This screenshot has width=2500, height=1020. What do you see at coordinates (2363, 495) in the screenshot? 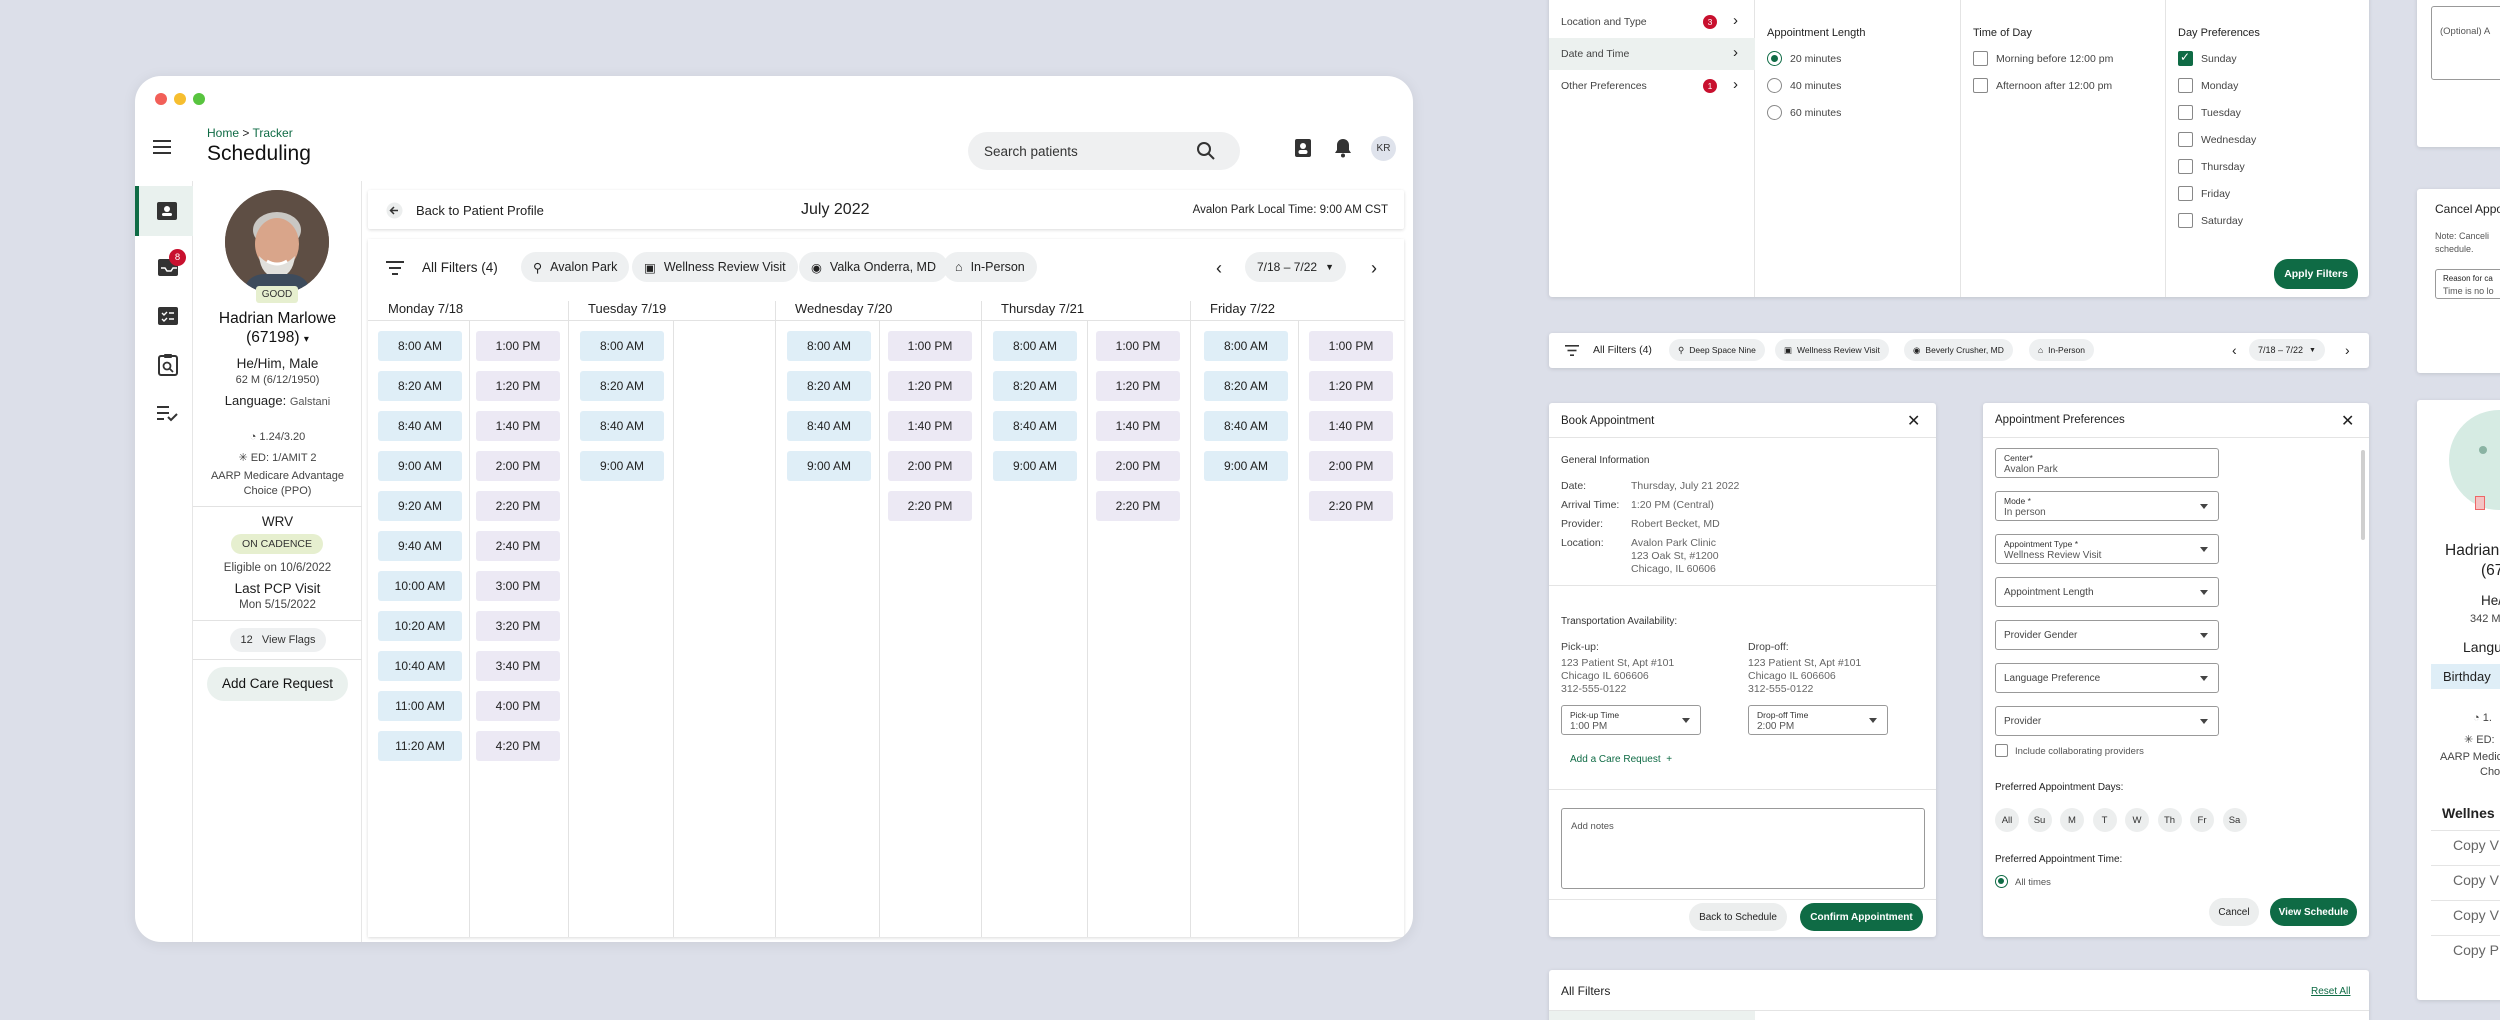
I see `scrollbar` at bounding box center [2363, 495].